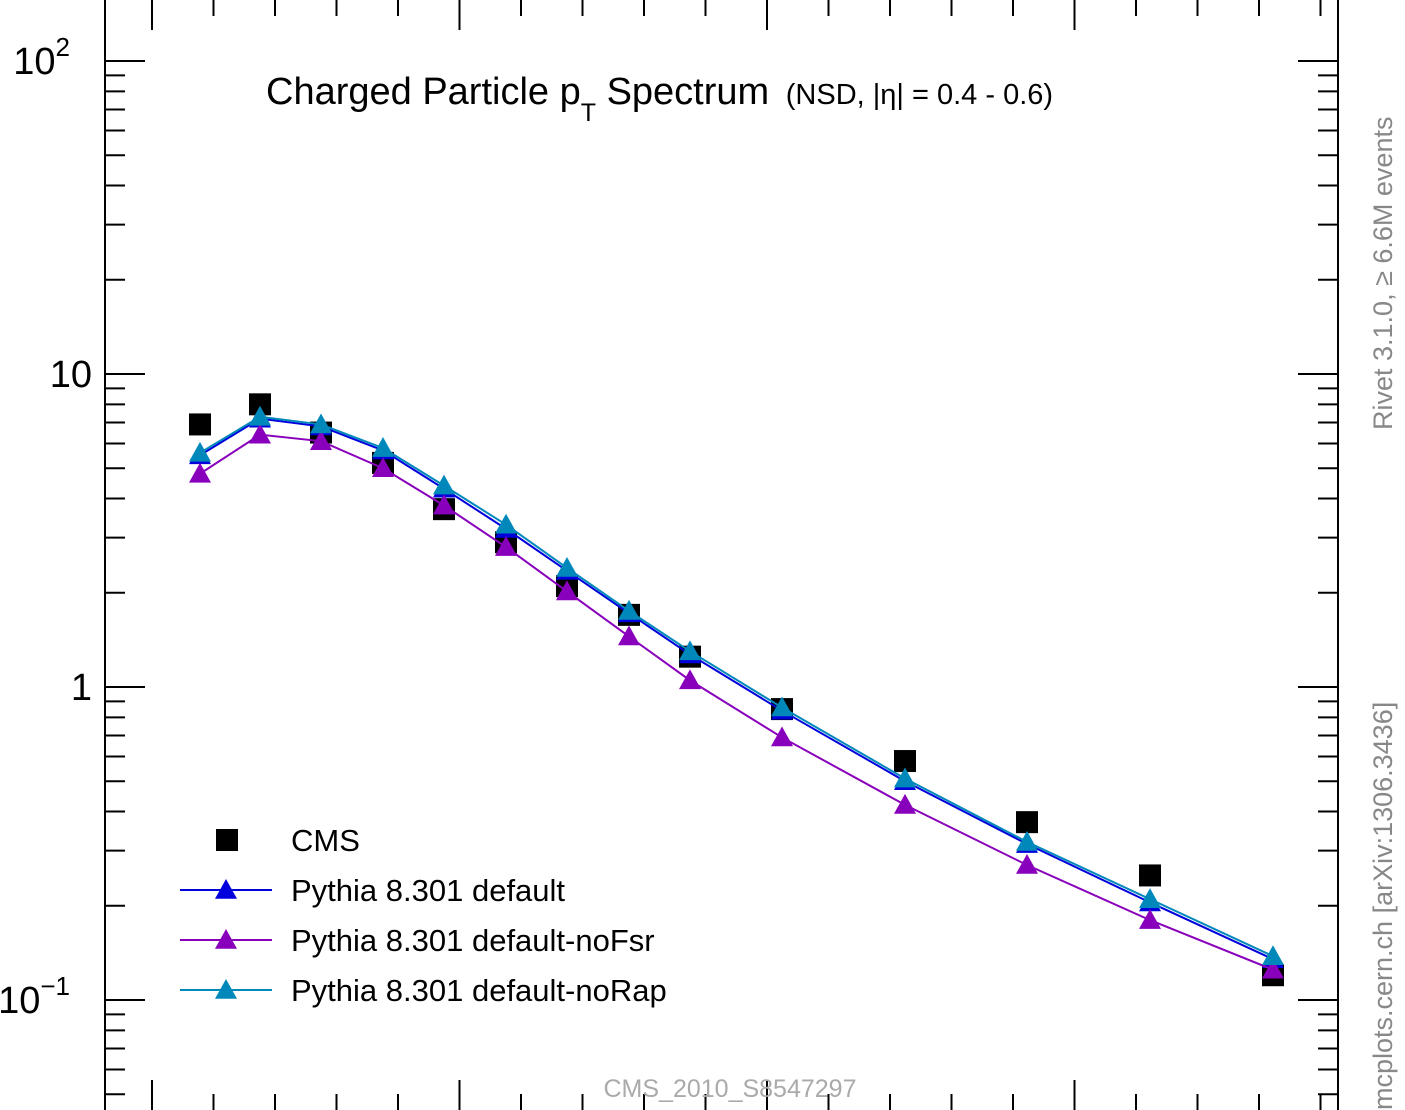 The width and height of the screenshot is (1405, 1110). What do you see at coordinates (1383, 273) in the screenshot?
I see `side-label-top: Rivet 3.1.0, ≥ 6.6M events` at bounding box center [1383, 273].